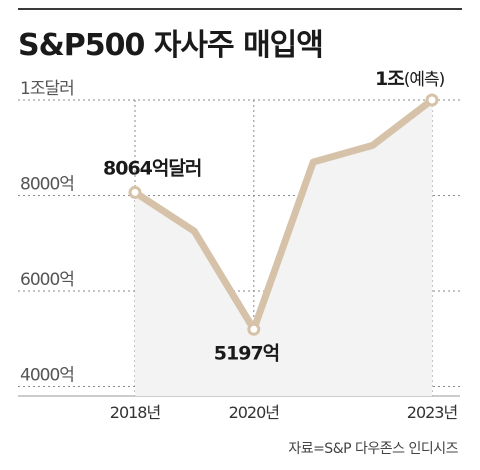 The image size is (480, 470). I want to click on y-tick-label: 1조달러, so click(47, 89).